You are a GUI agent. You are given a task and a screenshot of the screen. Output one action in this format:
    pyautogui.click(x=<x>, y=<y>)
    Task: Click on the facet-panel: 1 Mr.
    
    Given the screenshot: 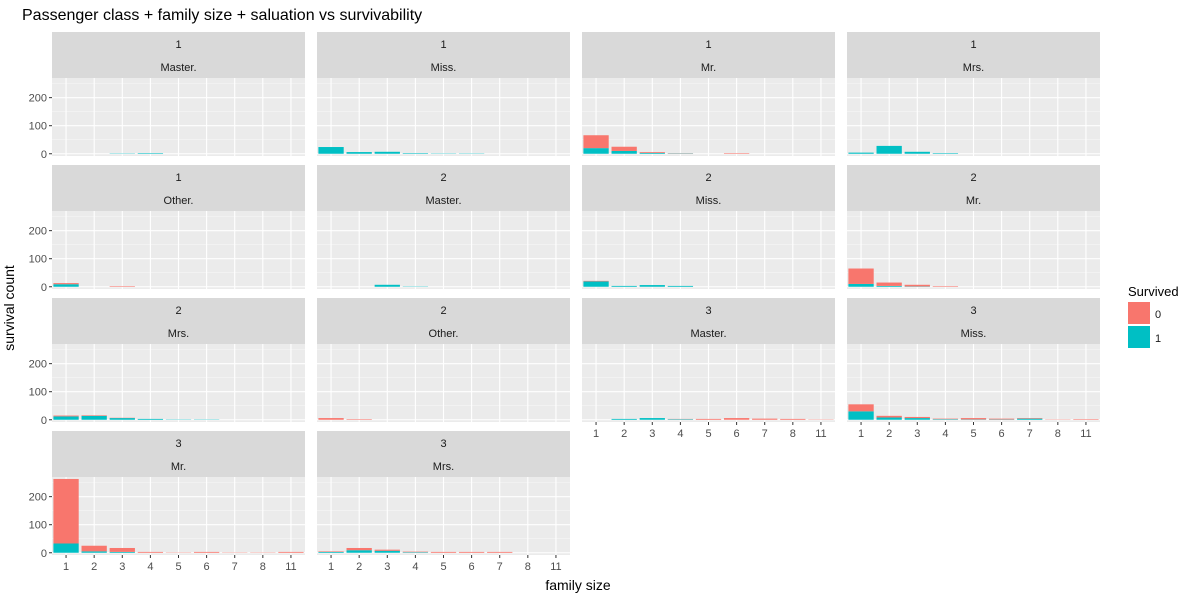 What is the action you would take?
    pyautogui.click(x=708, y=94)
    